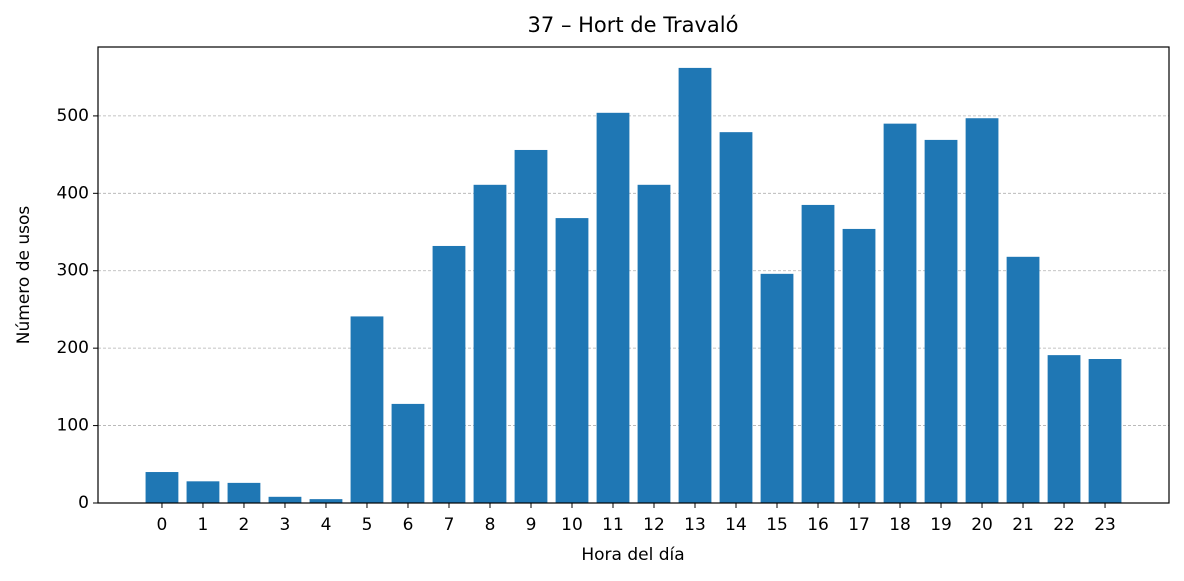 The width and height of the screenshot is (1184, 581). I want to click on x-tick-label: 6, so click(408, 525).